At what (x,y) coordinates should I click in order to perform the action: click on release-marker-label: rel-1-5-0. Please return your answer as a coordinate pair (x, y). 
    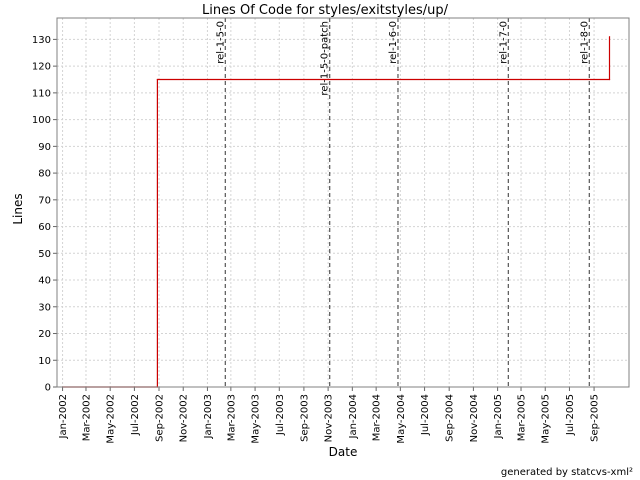
    Looking at the image, I should click on (220, 42).